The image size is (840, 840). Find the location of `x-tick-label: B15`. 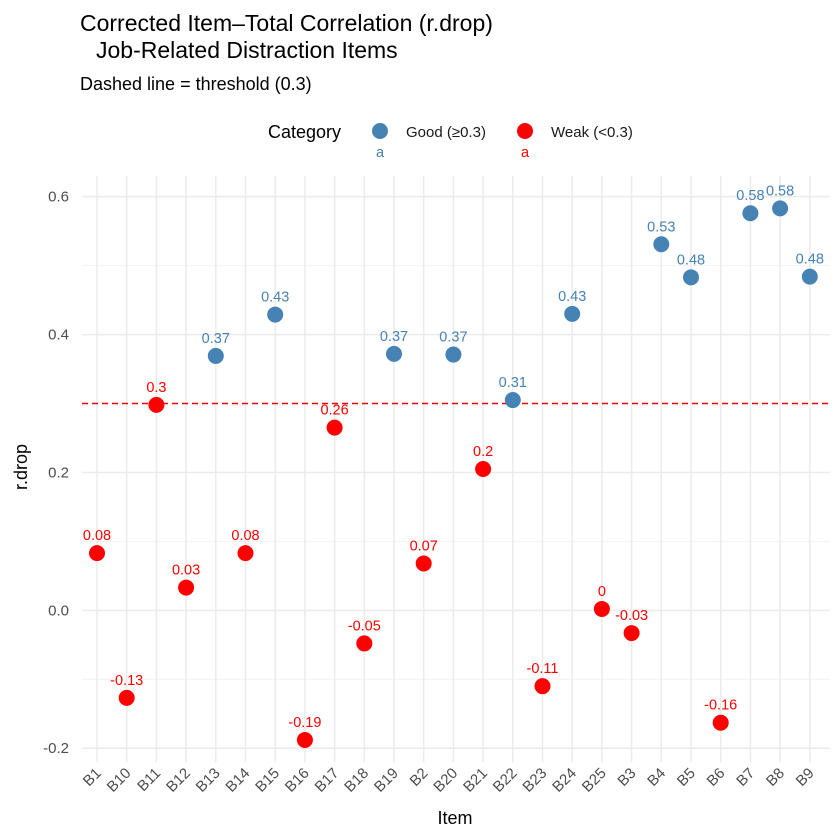

x-tick-label: B15 is located at coordinates (267, 780).